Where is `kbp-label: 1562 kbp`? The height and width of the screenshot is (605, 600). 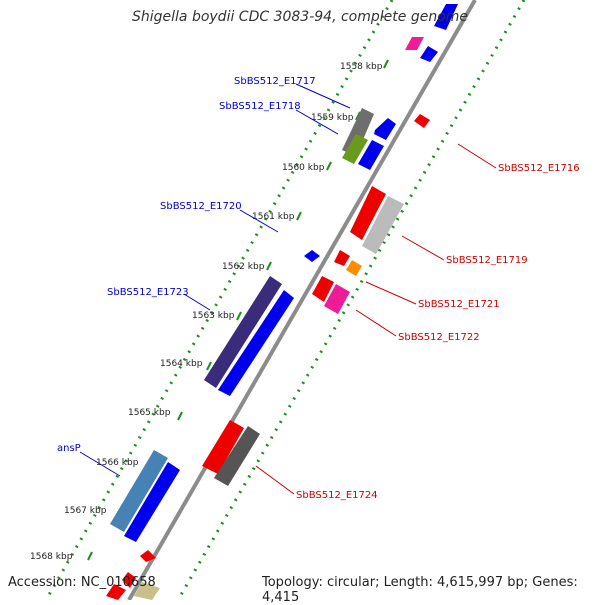
kbp-label: 1562 kbp is located at coordinates (243, 267).